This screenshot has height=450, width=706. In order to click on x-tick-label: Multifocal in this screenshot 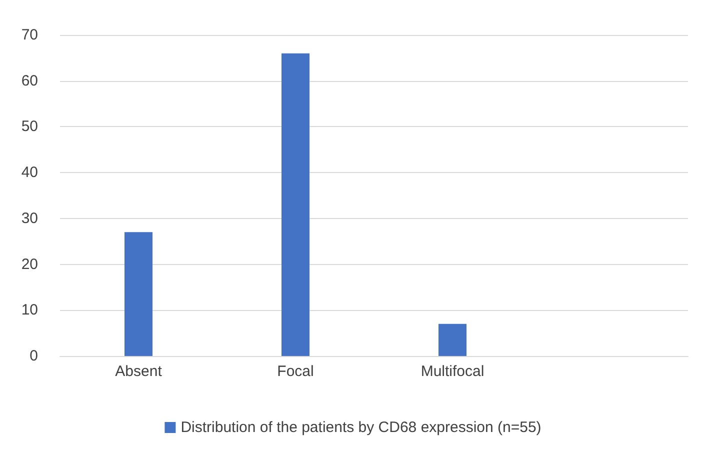, I will do `click(452, 371)`.